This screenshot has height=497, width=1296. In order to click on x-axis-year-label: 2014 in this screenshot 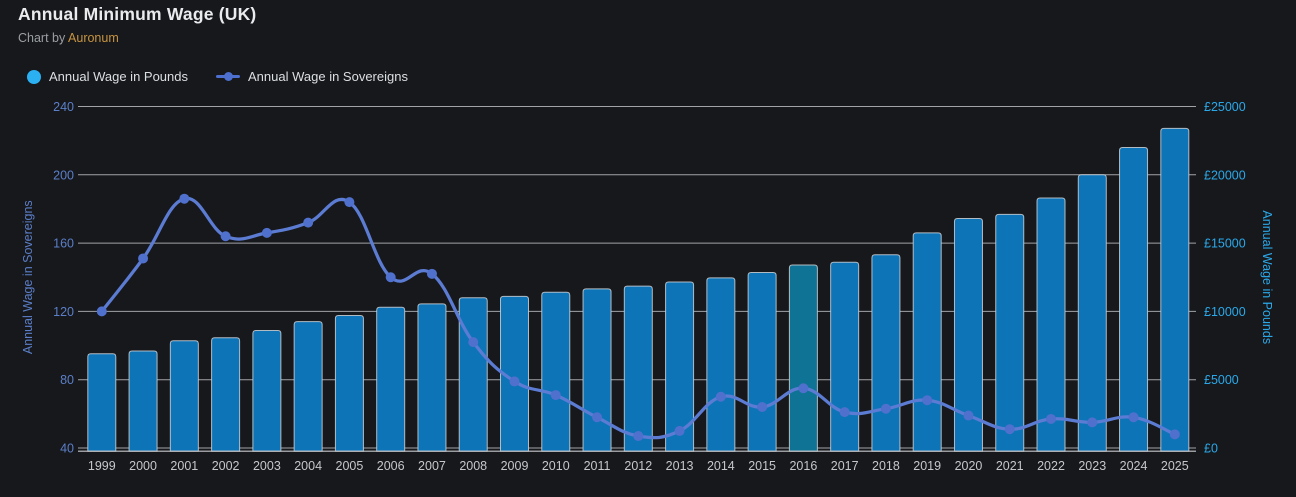, I will do `click(721, 466)`.